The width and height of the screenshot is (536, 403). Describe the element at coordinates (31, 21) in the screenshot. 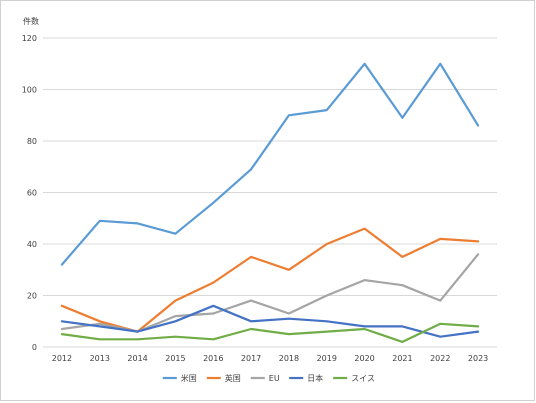

I see `y-axis-unit-label: 件数` at that location.